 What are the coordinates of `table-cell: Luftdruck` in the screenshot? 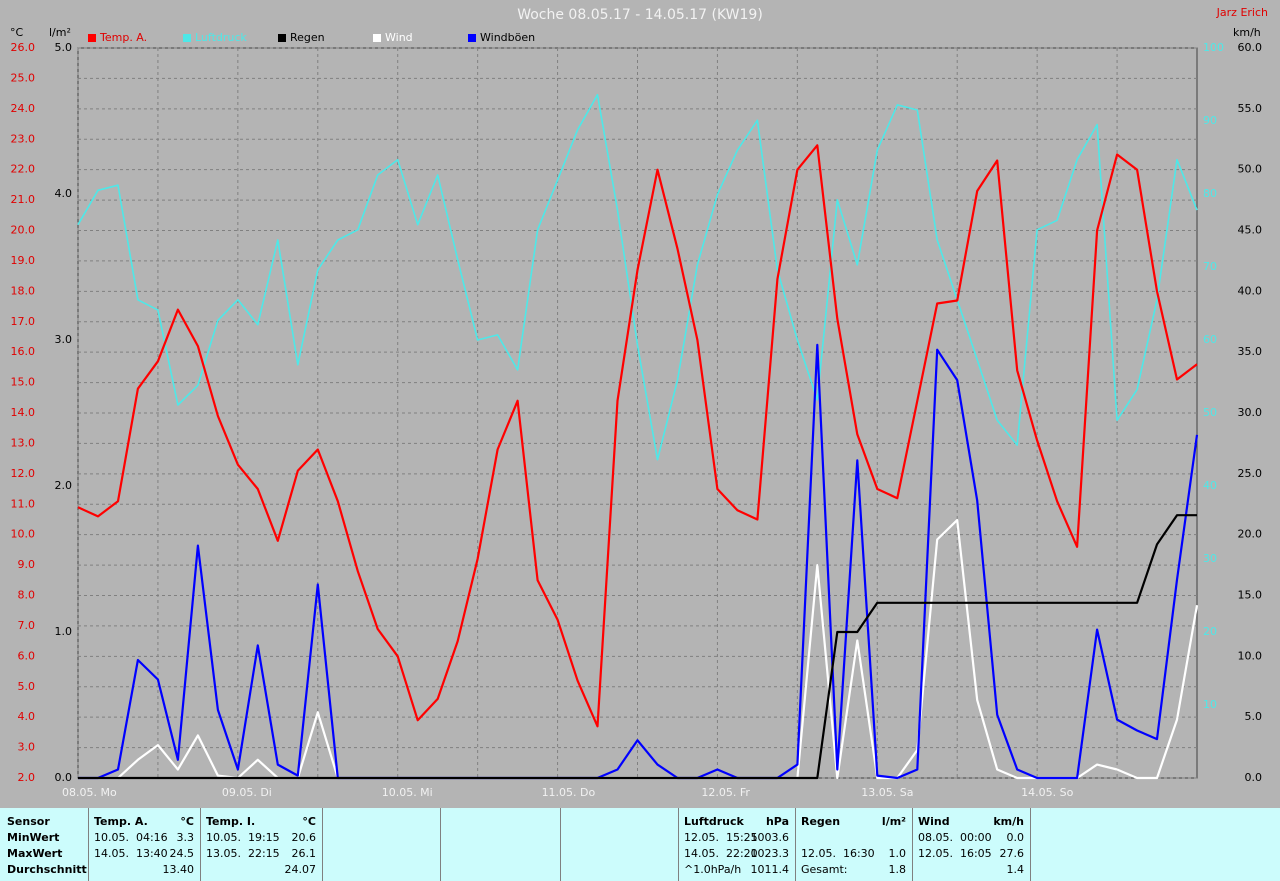 It's located at (714, 821).